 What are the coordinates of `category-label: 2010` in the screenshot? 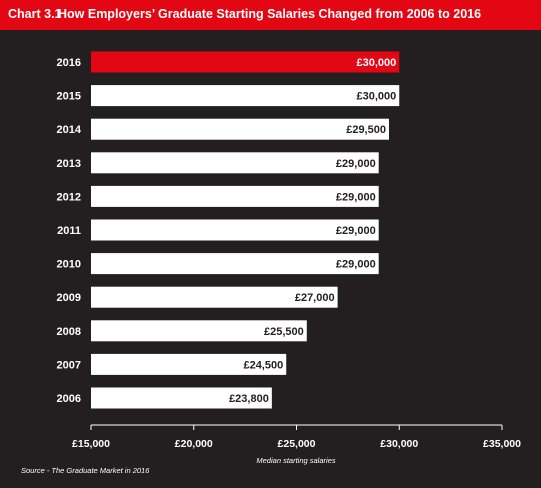 It's located at (69, 265).